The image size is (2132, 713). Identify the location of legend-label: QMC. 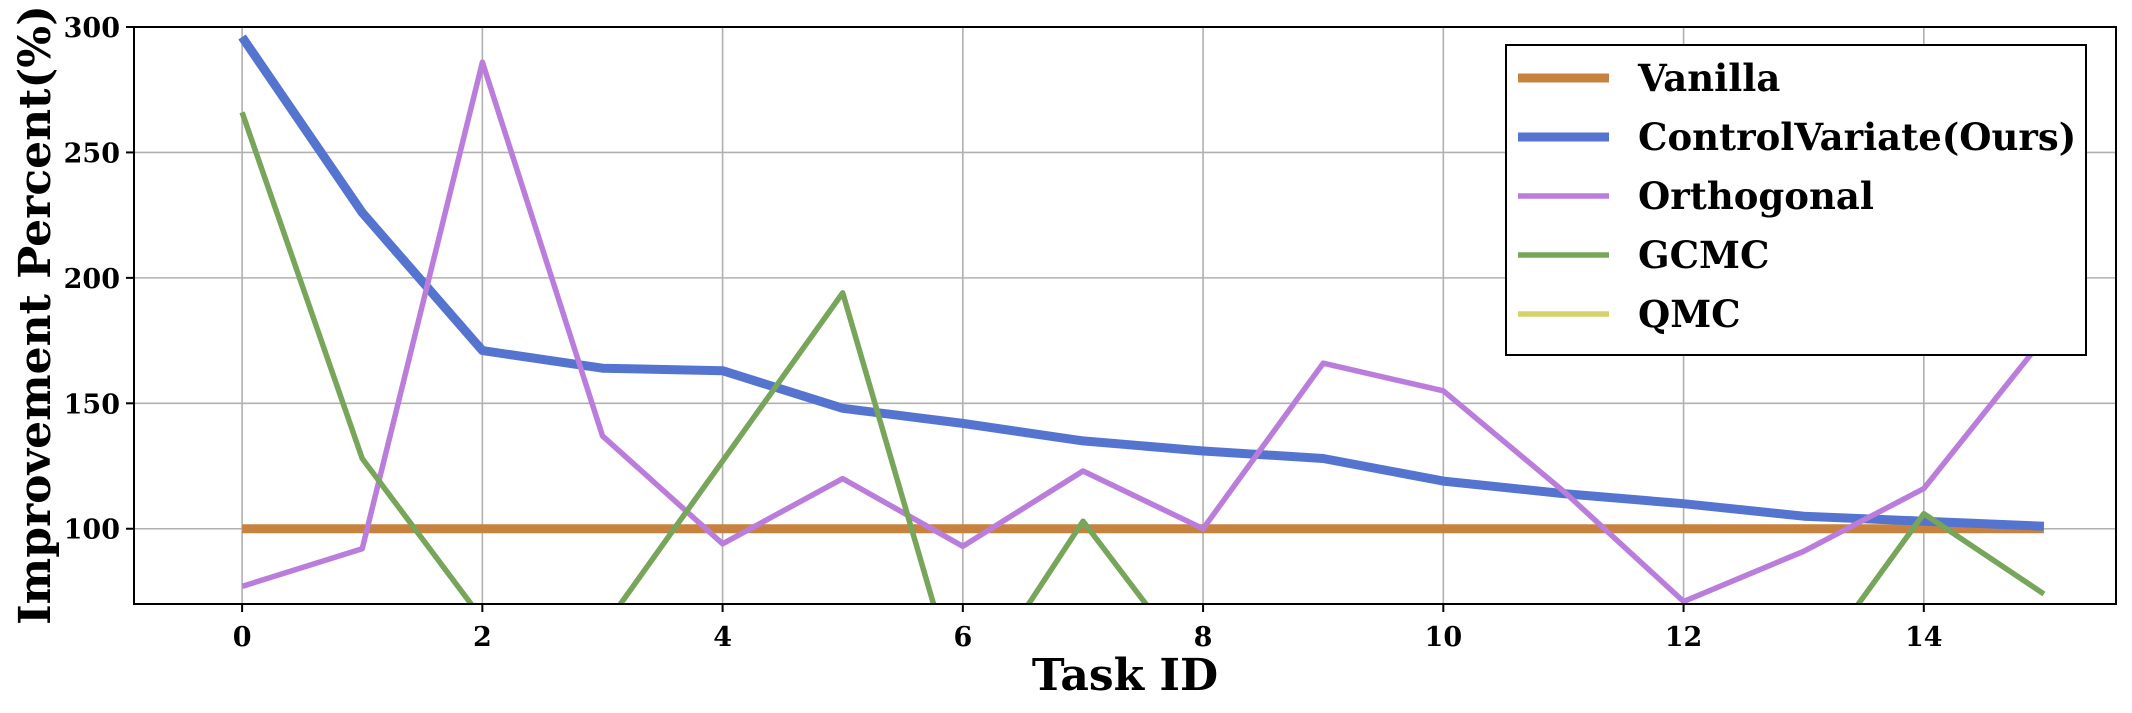
(1689, 314).